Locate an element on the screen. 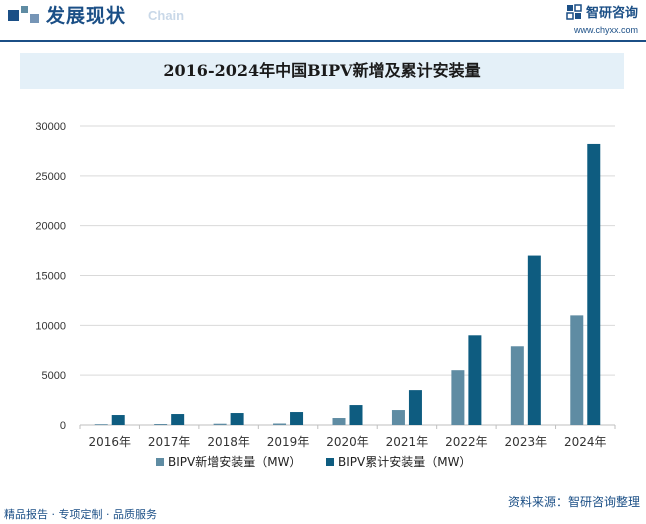 The height and width of the screenshot is (524, 646). section-title: 发展现状 is located at coordinates (86, 16).